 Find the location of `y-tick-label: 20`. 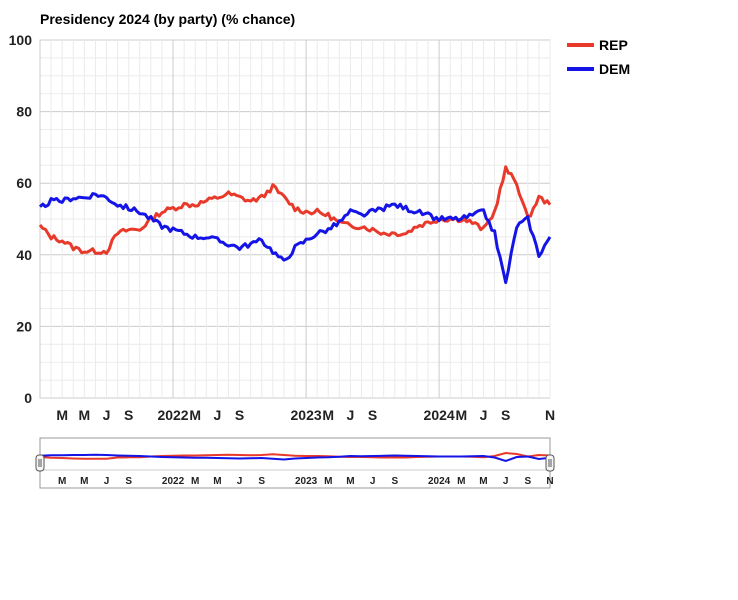

y-tick-label: 20 is located at coordinates (24, 326).